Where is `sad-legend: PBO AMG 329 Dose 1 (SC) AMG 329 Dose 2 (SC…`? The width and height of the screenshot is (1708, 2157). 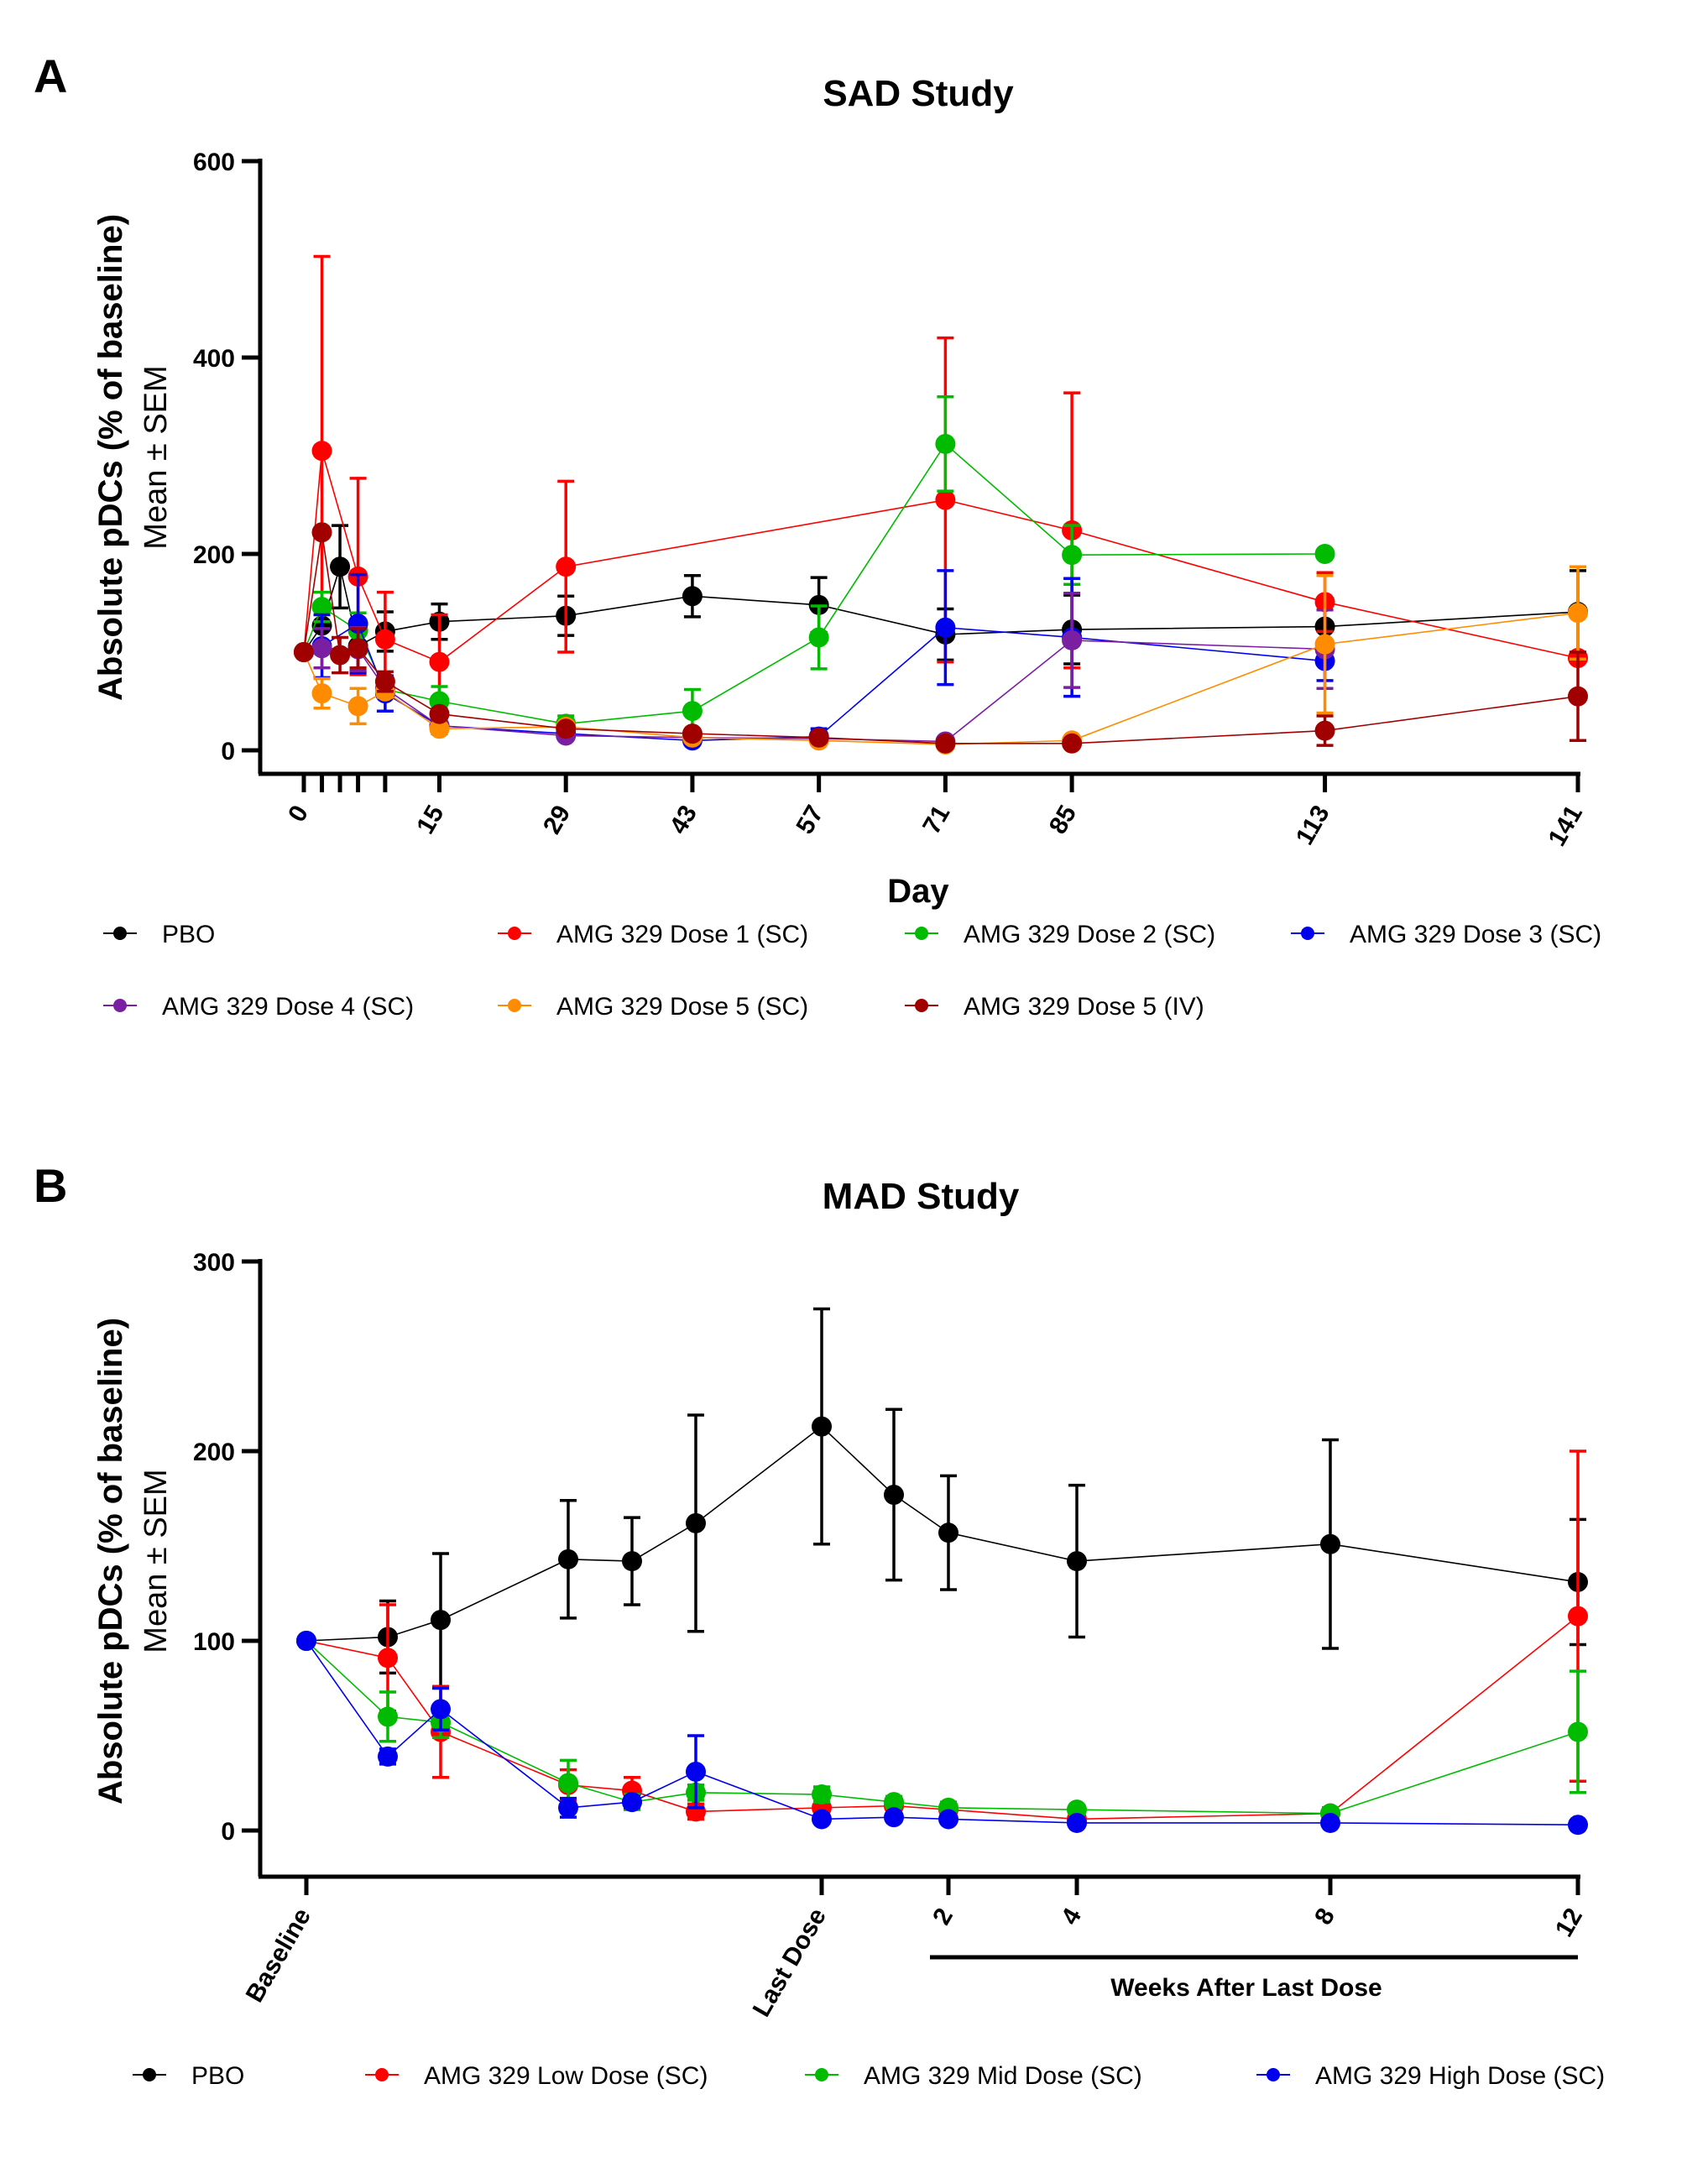 sad-legend: PBO AMG 329 Dose 1 (SC) AMG 329 Dose 2 (SC… is located at coordinates (852, 971).